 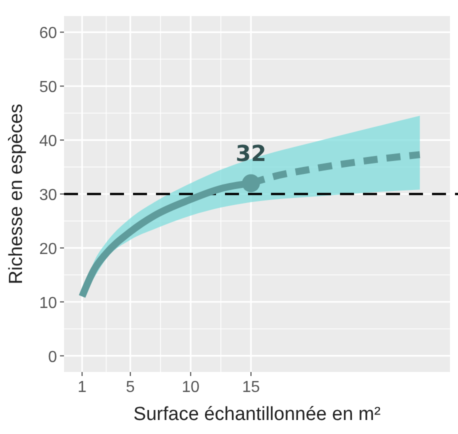 What do you see at coordinates (53, 357) in the screenshot?
I see `y-tick-label: 0` at bounding box center [53, 357].